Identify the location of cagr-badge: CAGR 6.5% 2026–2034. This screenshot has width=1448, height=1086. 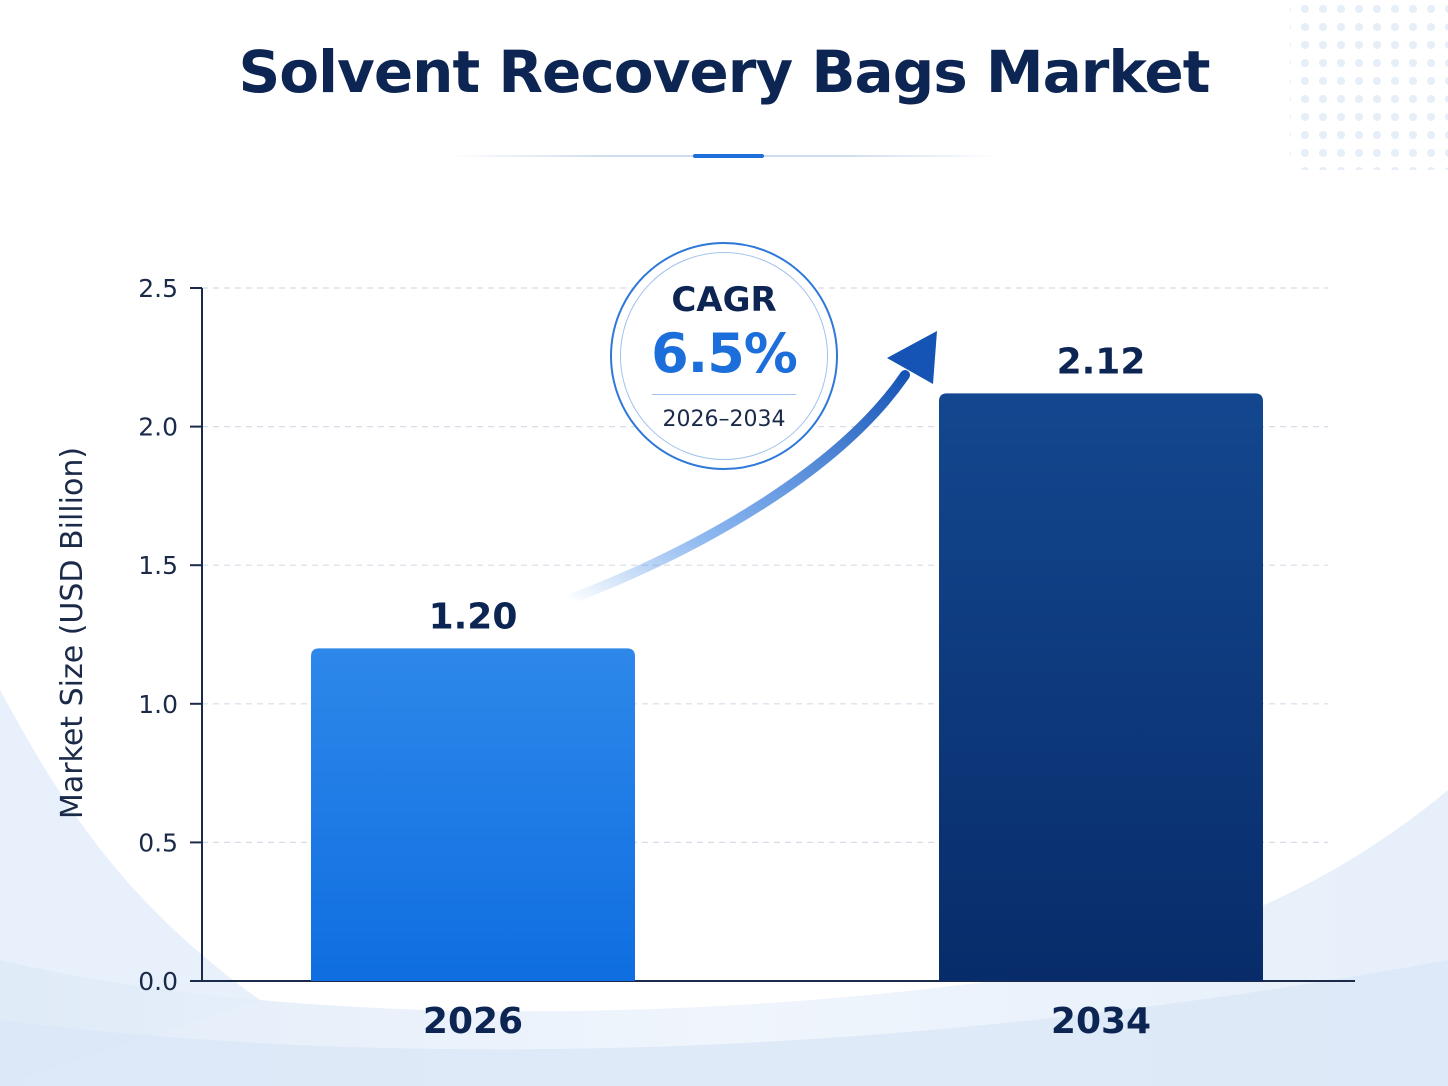
(724, 356).